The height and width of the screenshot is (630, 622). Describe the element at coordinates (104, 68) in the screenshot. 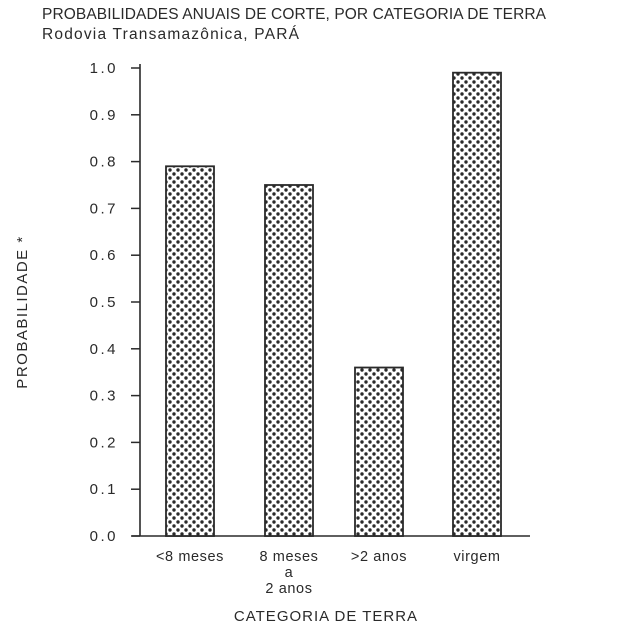

I see `y-tick-label: 1.0` at that location.